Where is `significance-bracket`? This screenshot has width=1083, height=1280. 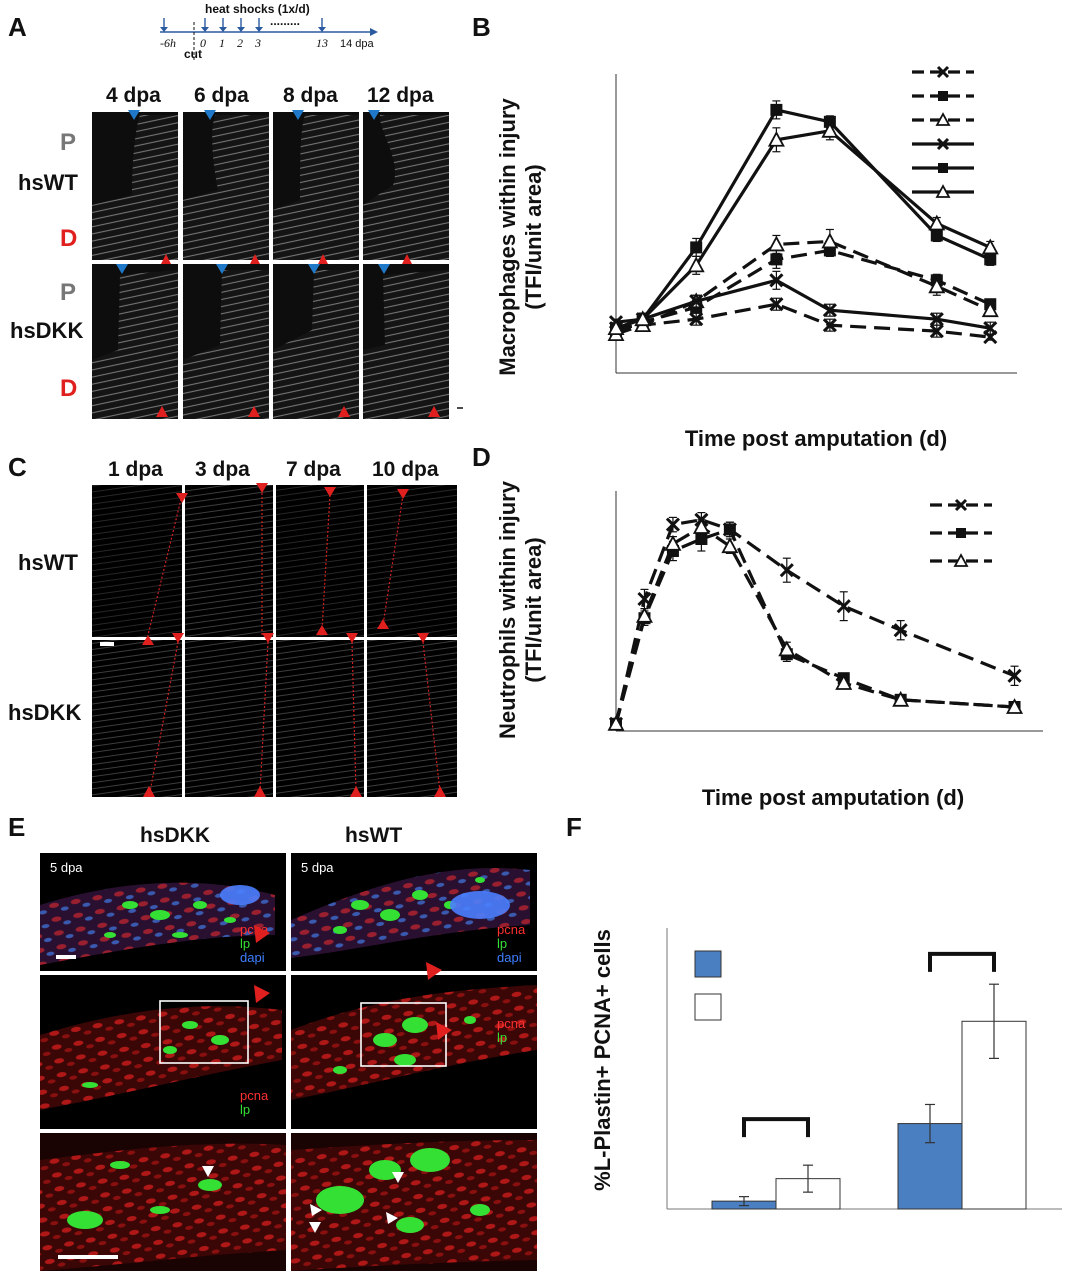 significance-bracket is located at coordinates (962, 961).